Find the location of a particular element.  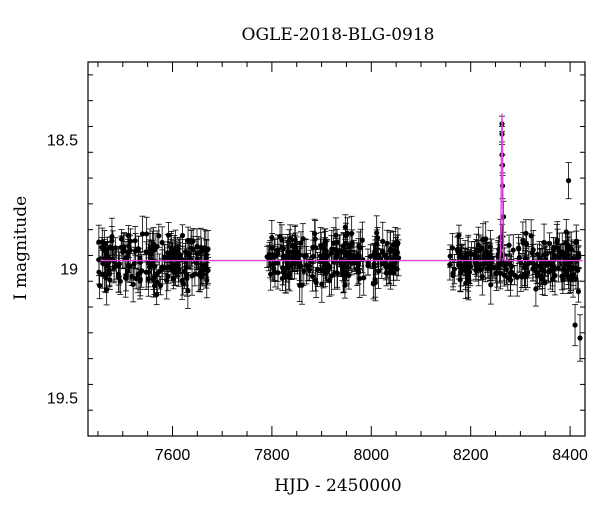

y-axis-label: I magnitude is located at coordinates (21, 248).